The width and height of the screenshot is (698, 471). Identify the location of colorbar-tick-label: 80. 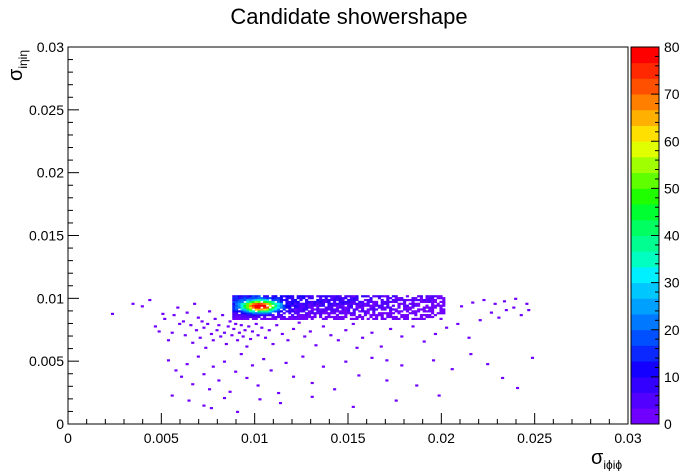
(672, 47).